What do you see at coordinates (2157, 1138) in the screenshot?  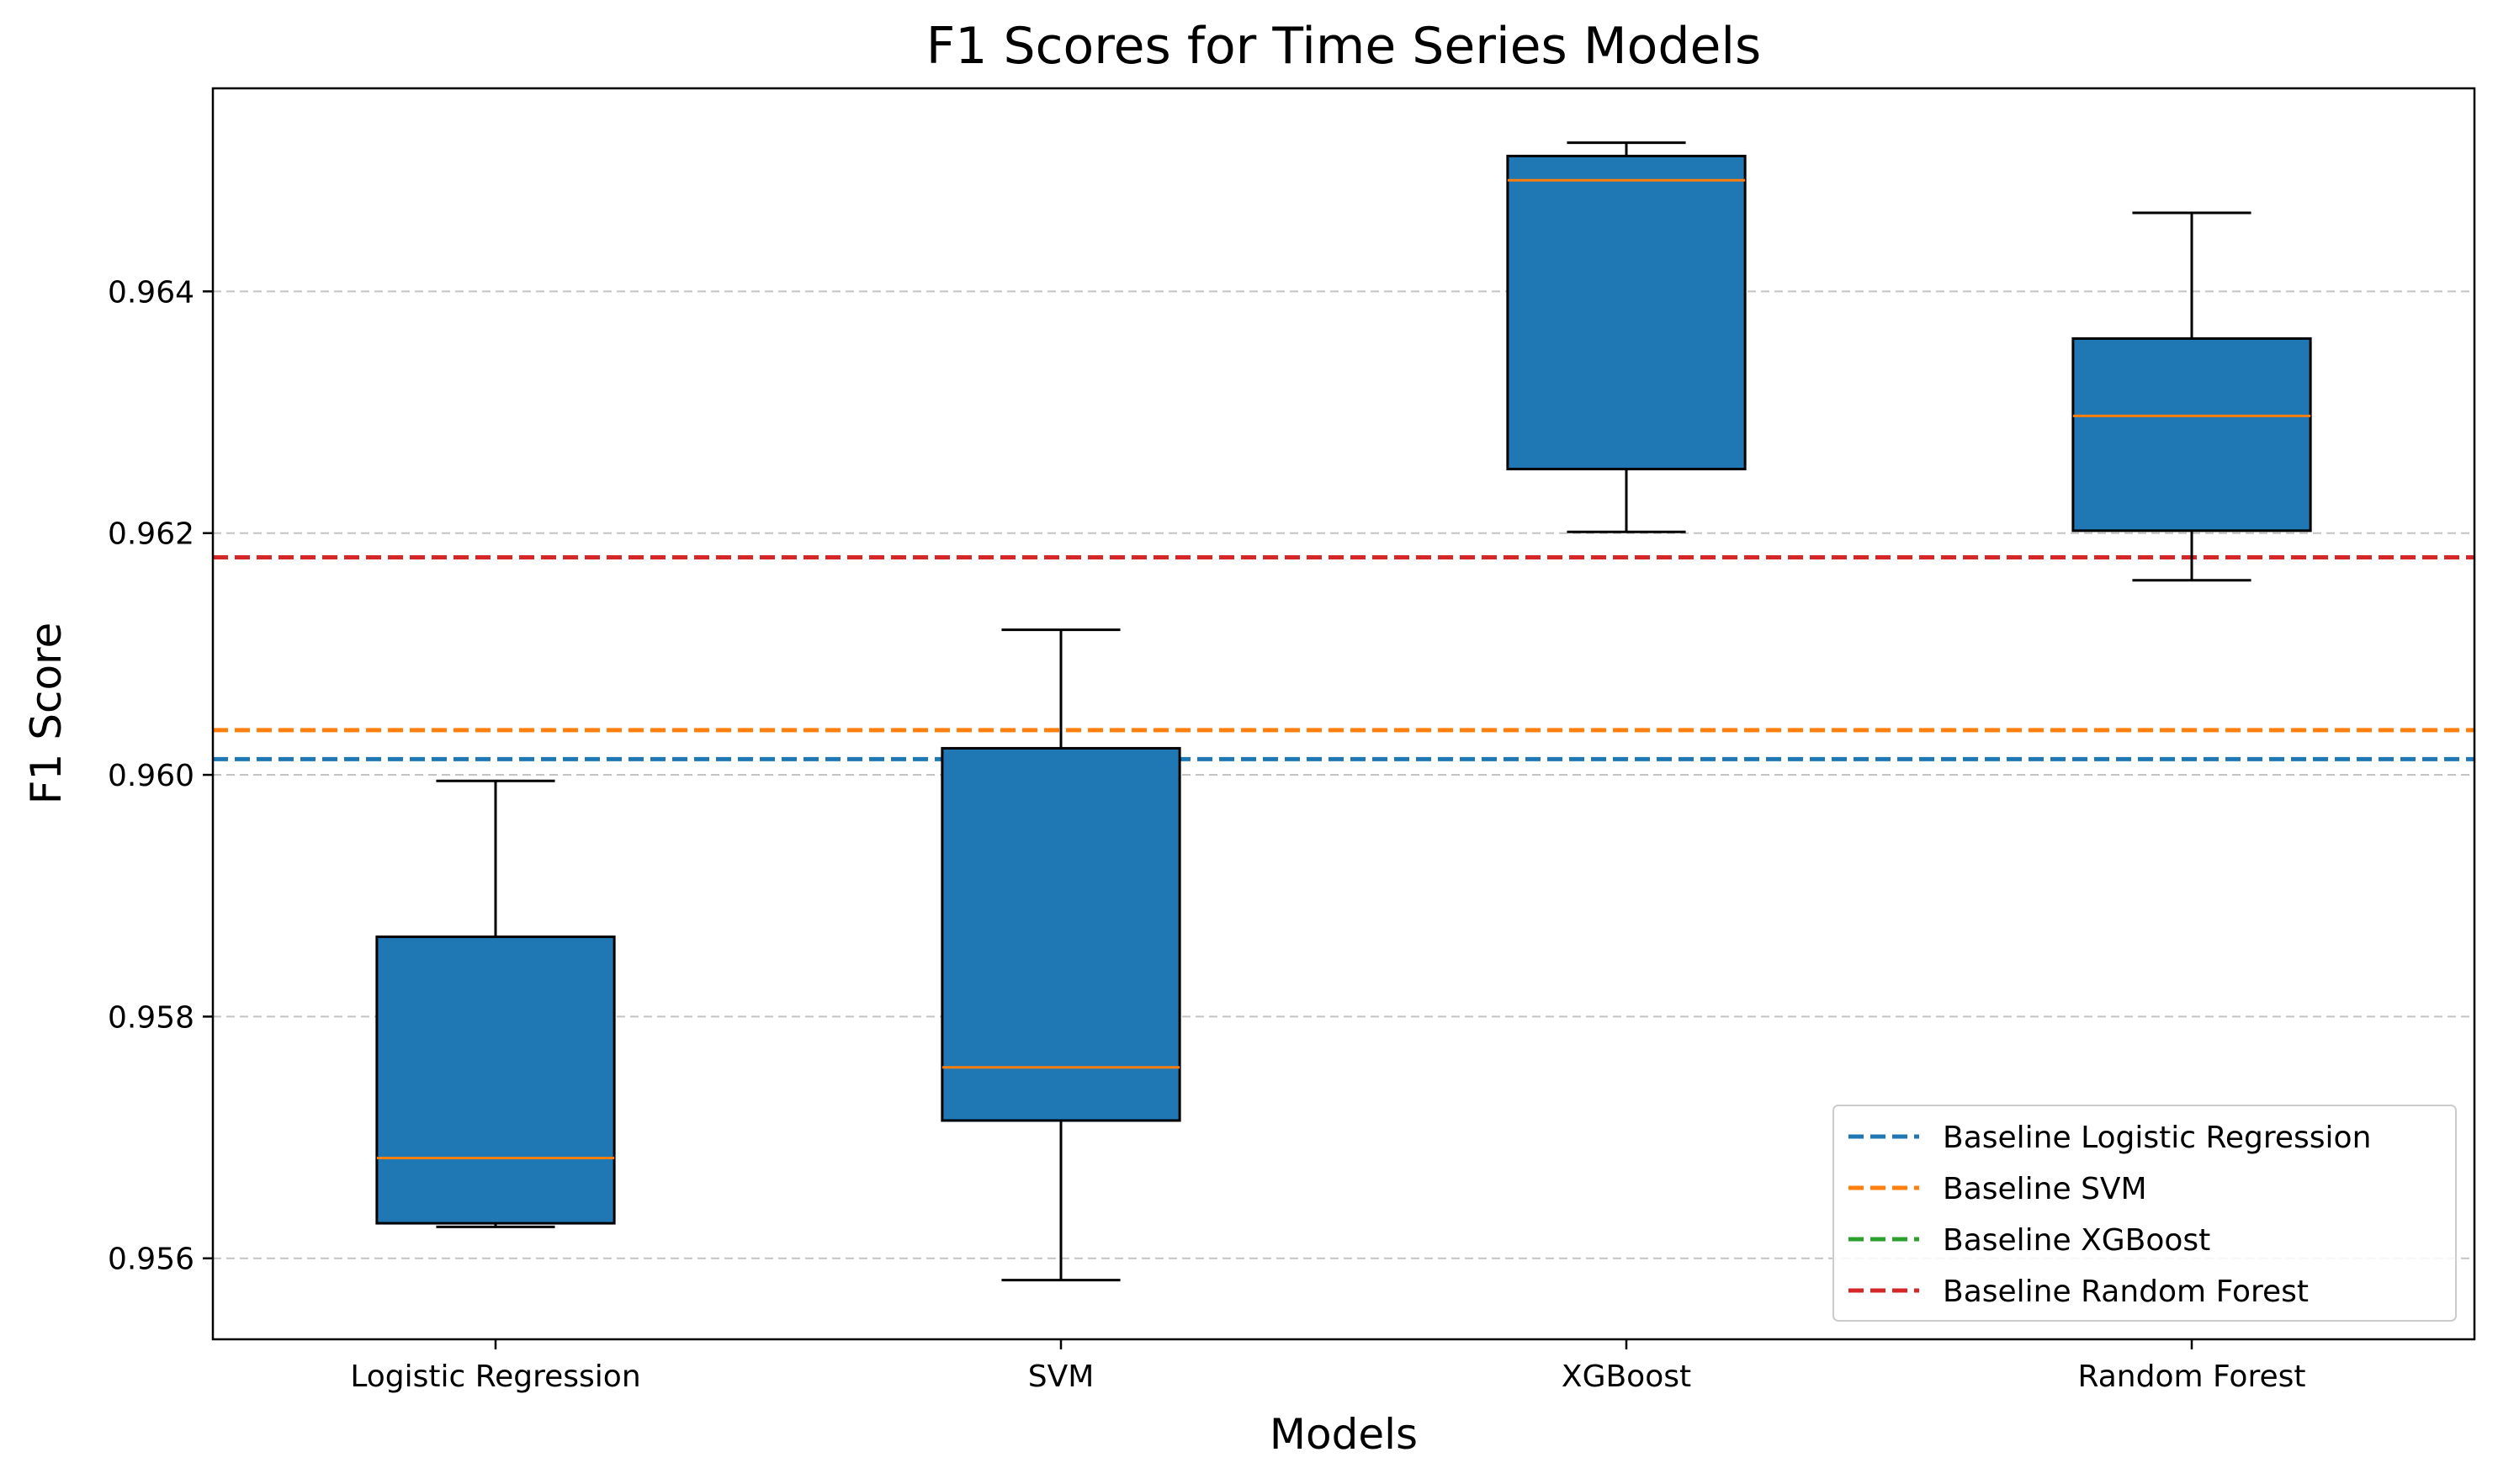 I see `legend-label: Baseline Logistic Regression` at bounding box center [2157, 1138].